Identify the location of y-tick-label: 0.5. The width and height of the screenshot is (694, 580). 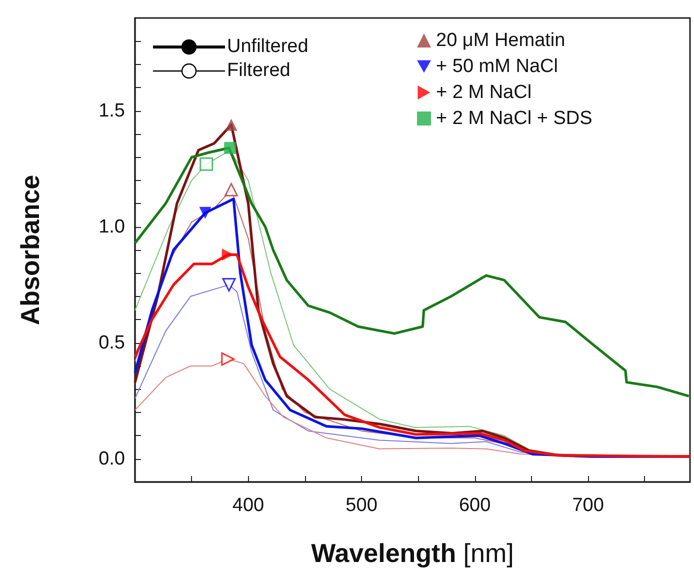
(111, 343).